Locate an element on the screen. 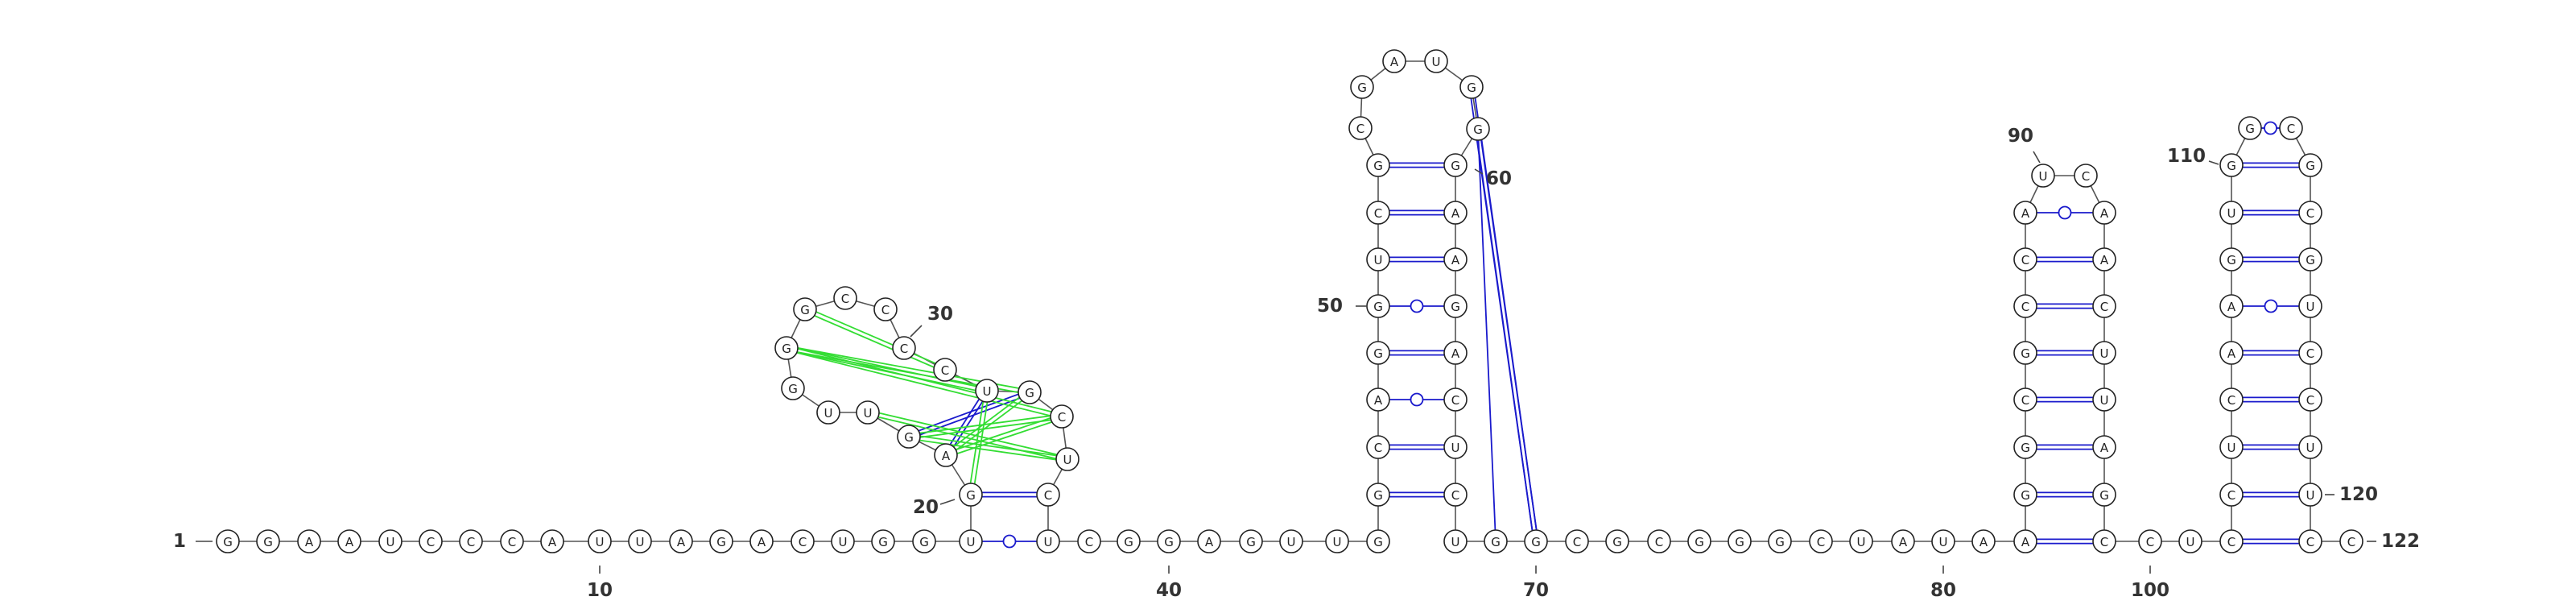 The width and height of the screenshot is (2576, 605). position-label: 80 is located at coordinates (1943, 590).